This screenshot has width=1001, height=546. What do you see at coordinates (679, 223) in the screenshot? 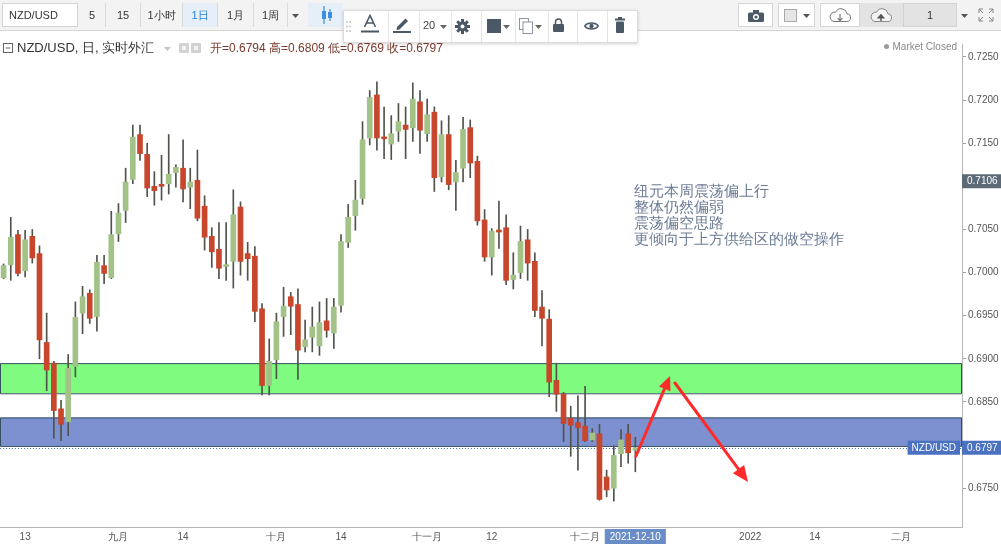
I see `annotation: 震荡偏空思路` at bounding box center [679, 223].